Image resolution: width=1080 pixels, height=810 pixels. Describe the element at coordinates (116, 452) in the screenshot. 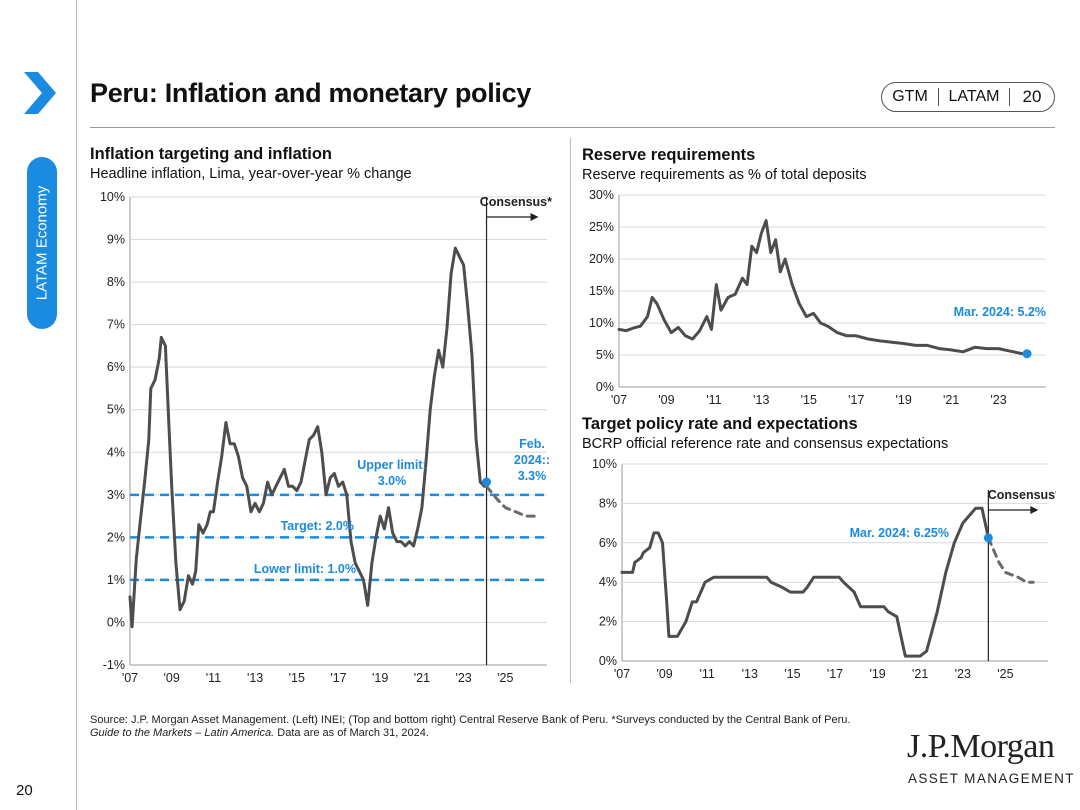

I see `inflation-y-tick: 4%` at that location.